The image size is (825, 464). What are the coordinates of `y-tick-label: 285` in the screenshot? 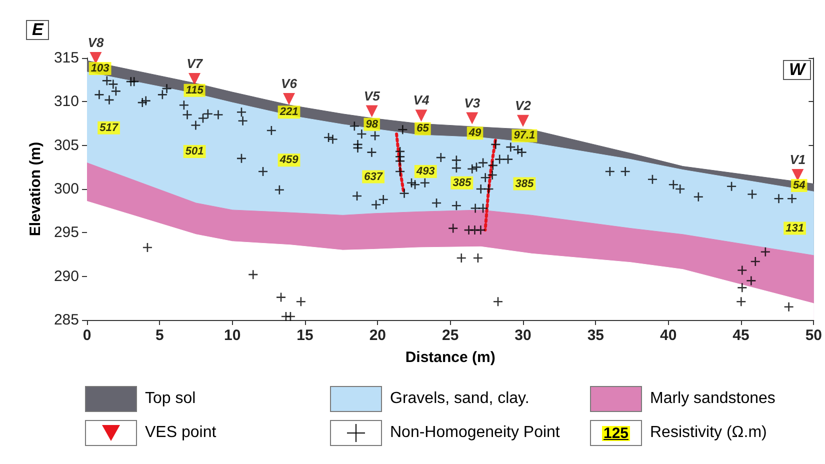 It's located at (66, 320).